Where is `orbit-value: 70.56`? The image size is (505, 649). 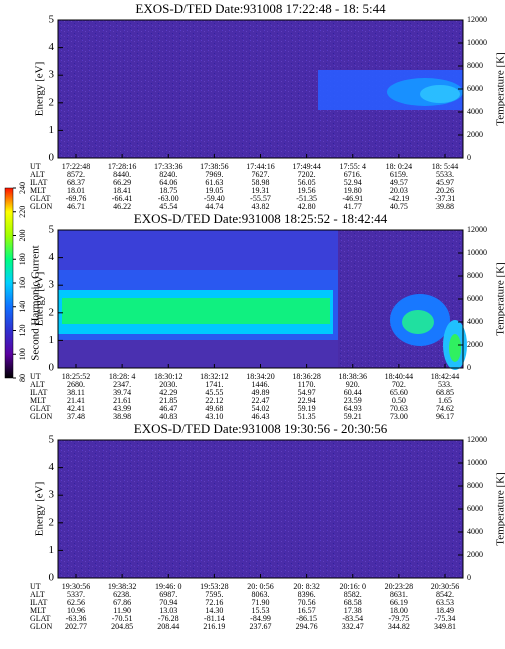 orbit-value: 70.56 is located at coordinates (307, 602).